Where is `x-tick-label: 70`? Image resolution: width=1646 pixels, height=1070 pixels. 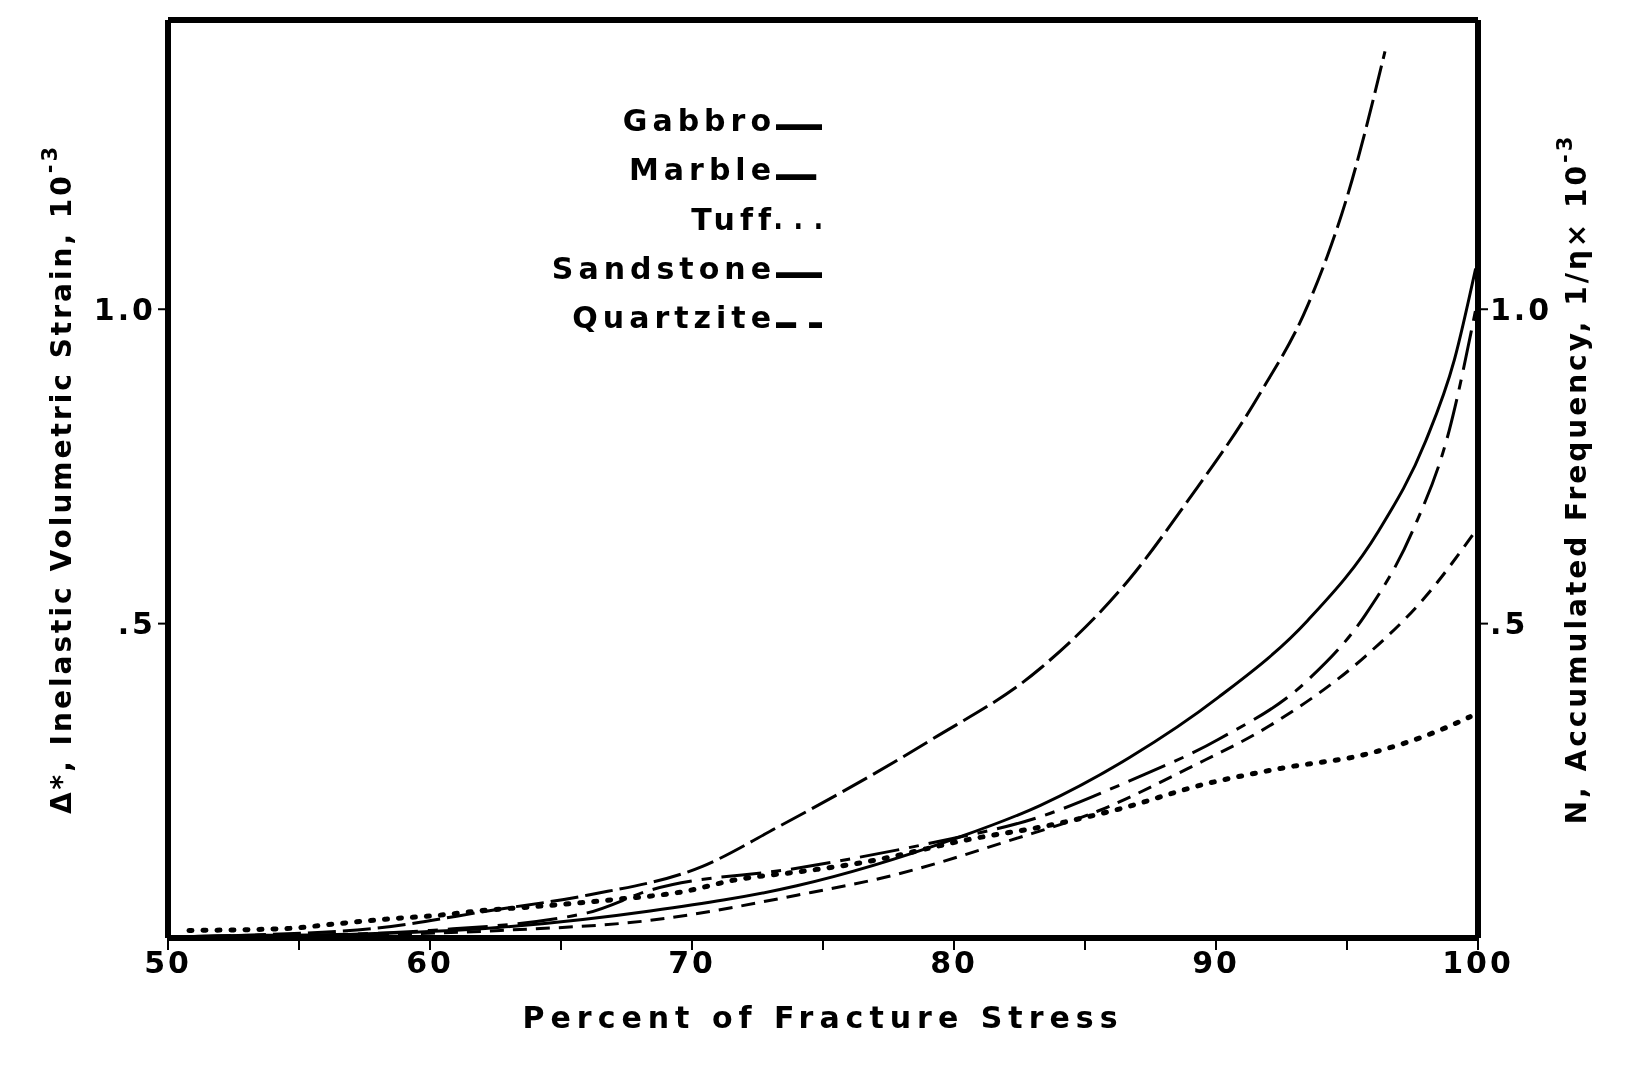 x-tick-label: 70 is located at coordinates (692, 963).